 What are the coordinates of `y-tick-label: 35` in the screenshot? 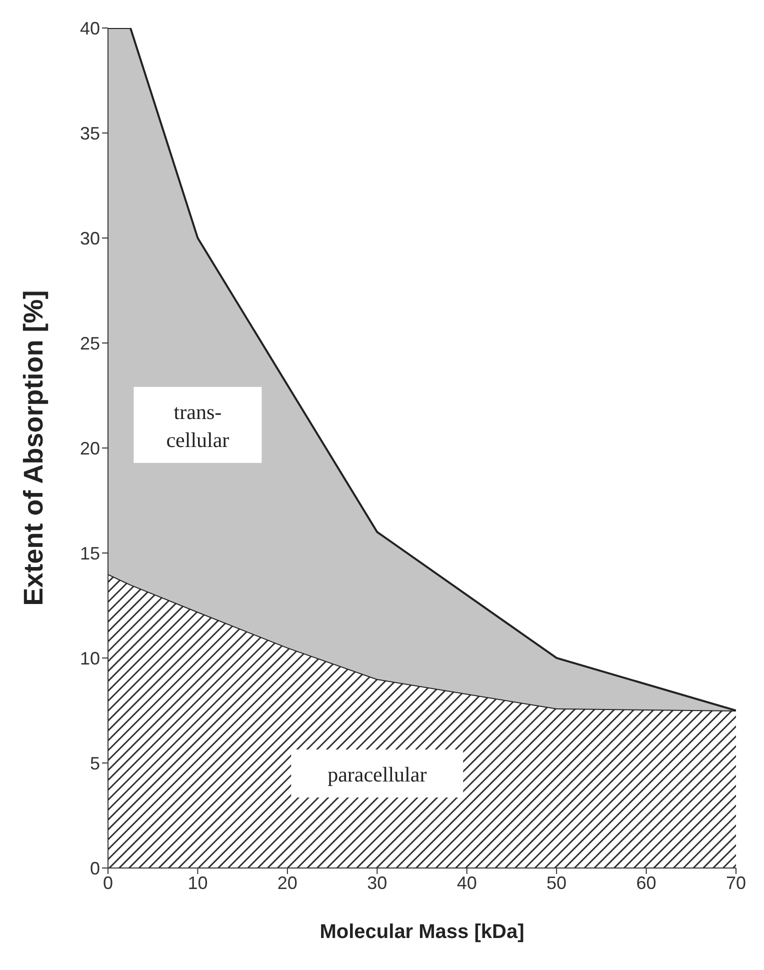 It's located at (90, 133).